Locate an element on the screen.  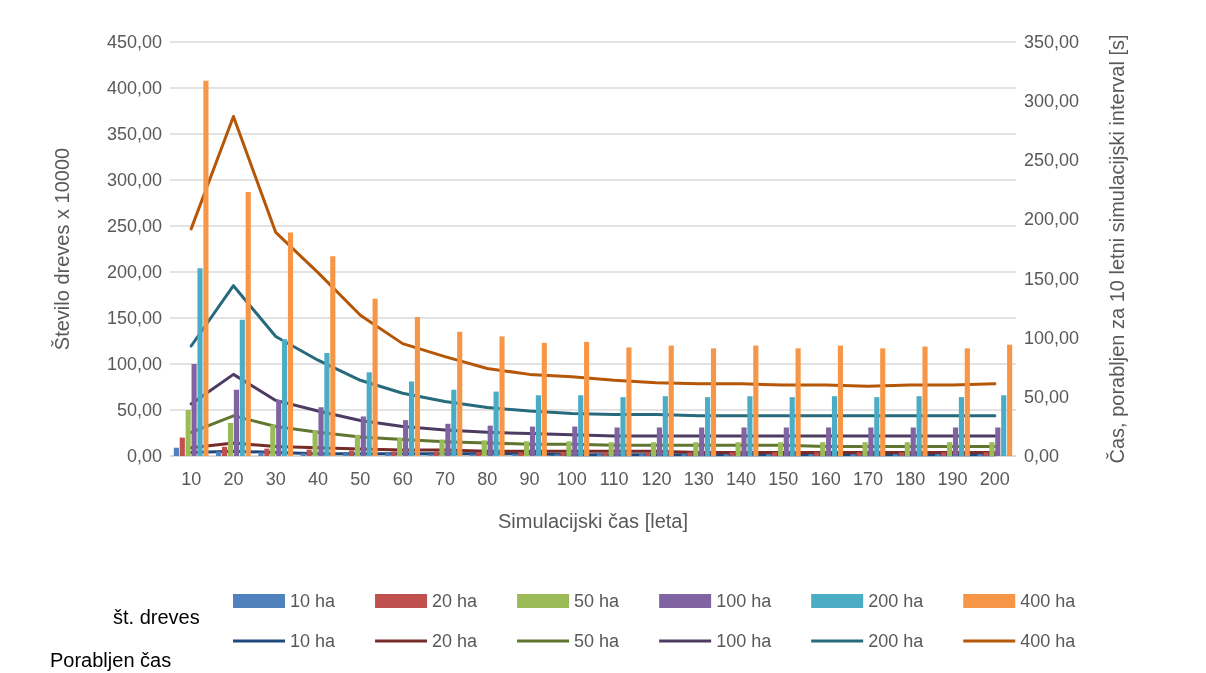
y-tick-label: 250,00 is located at coordinates (134, 226).